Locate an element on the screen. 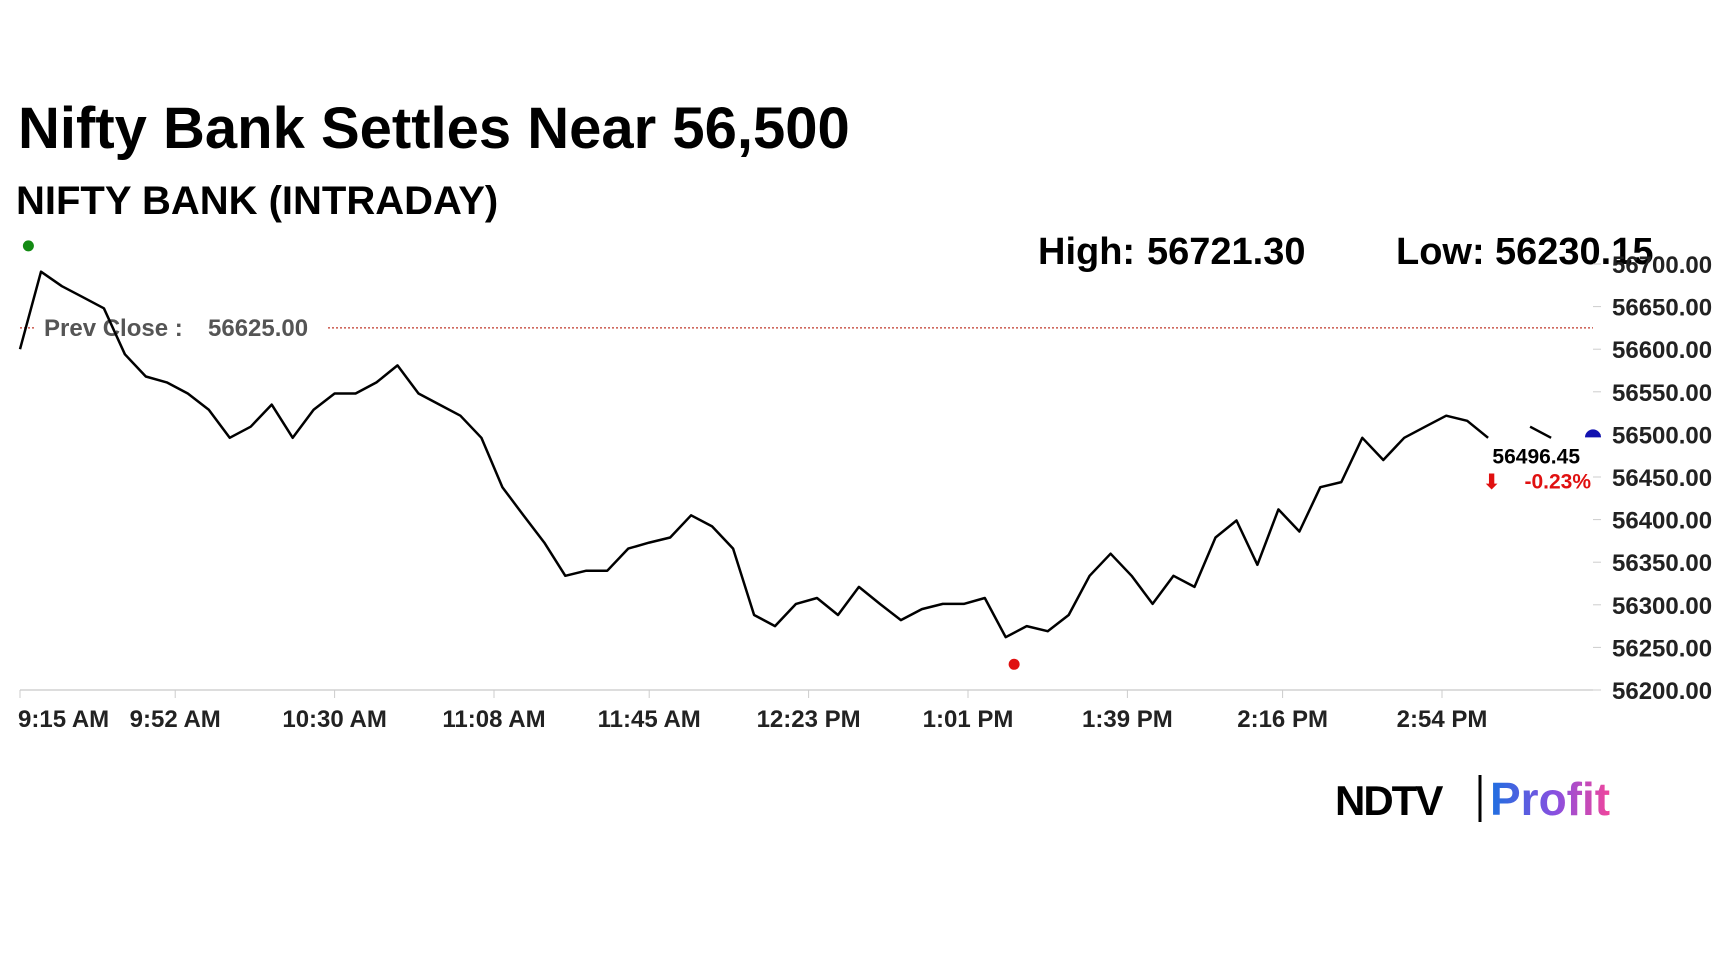  y-tick-label: 56300.00 is located at coordinates (1662, 606).